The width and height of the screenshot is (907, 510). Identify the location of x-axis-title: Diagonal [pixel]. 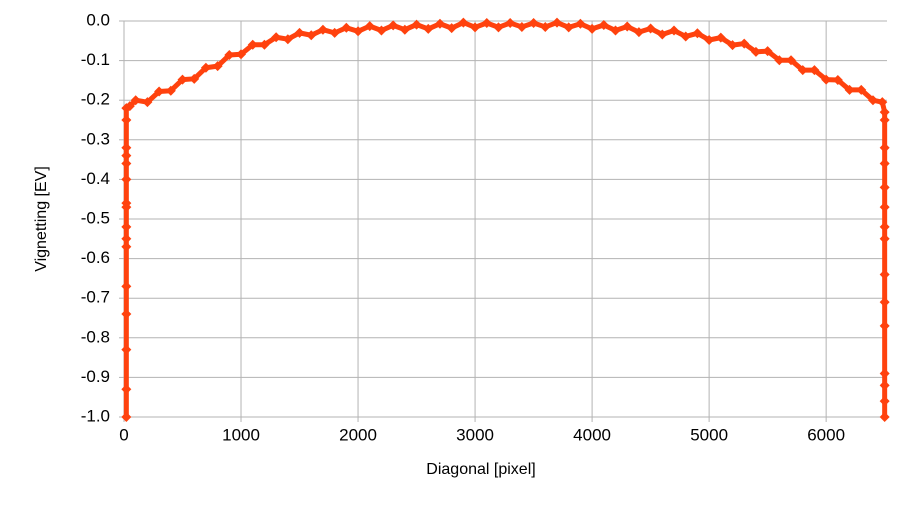
(480, 469).